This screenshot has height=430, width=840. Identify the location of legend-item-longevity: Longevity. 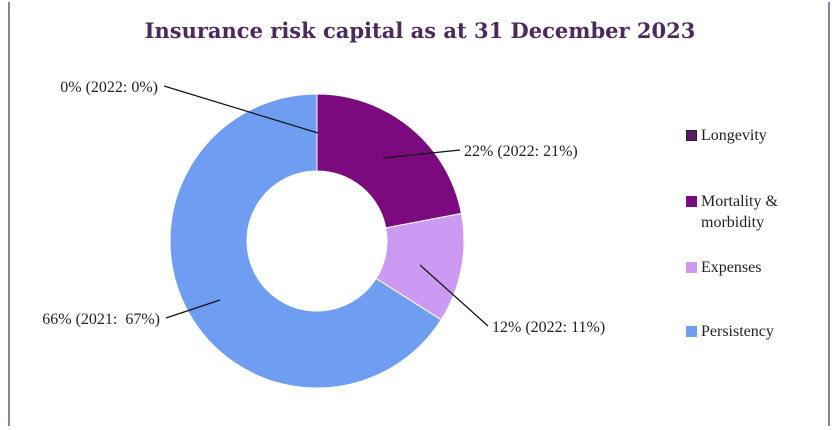
(761, 135).